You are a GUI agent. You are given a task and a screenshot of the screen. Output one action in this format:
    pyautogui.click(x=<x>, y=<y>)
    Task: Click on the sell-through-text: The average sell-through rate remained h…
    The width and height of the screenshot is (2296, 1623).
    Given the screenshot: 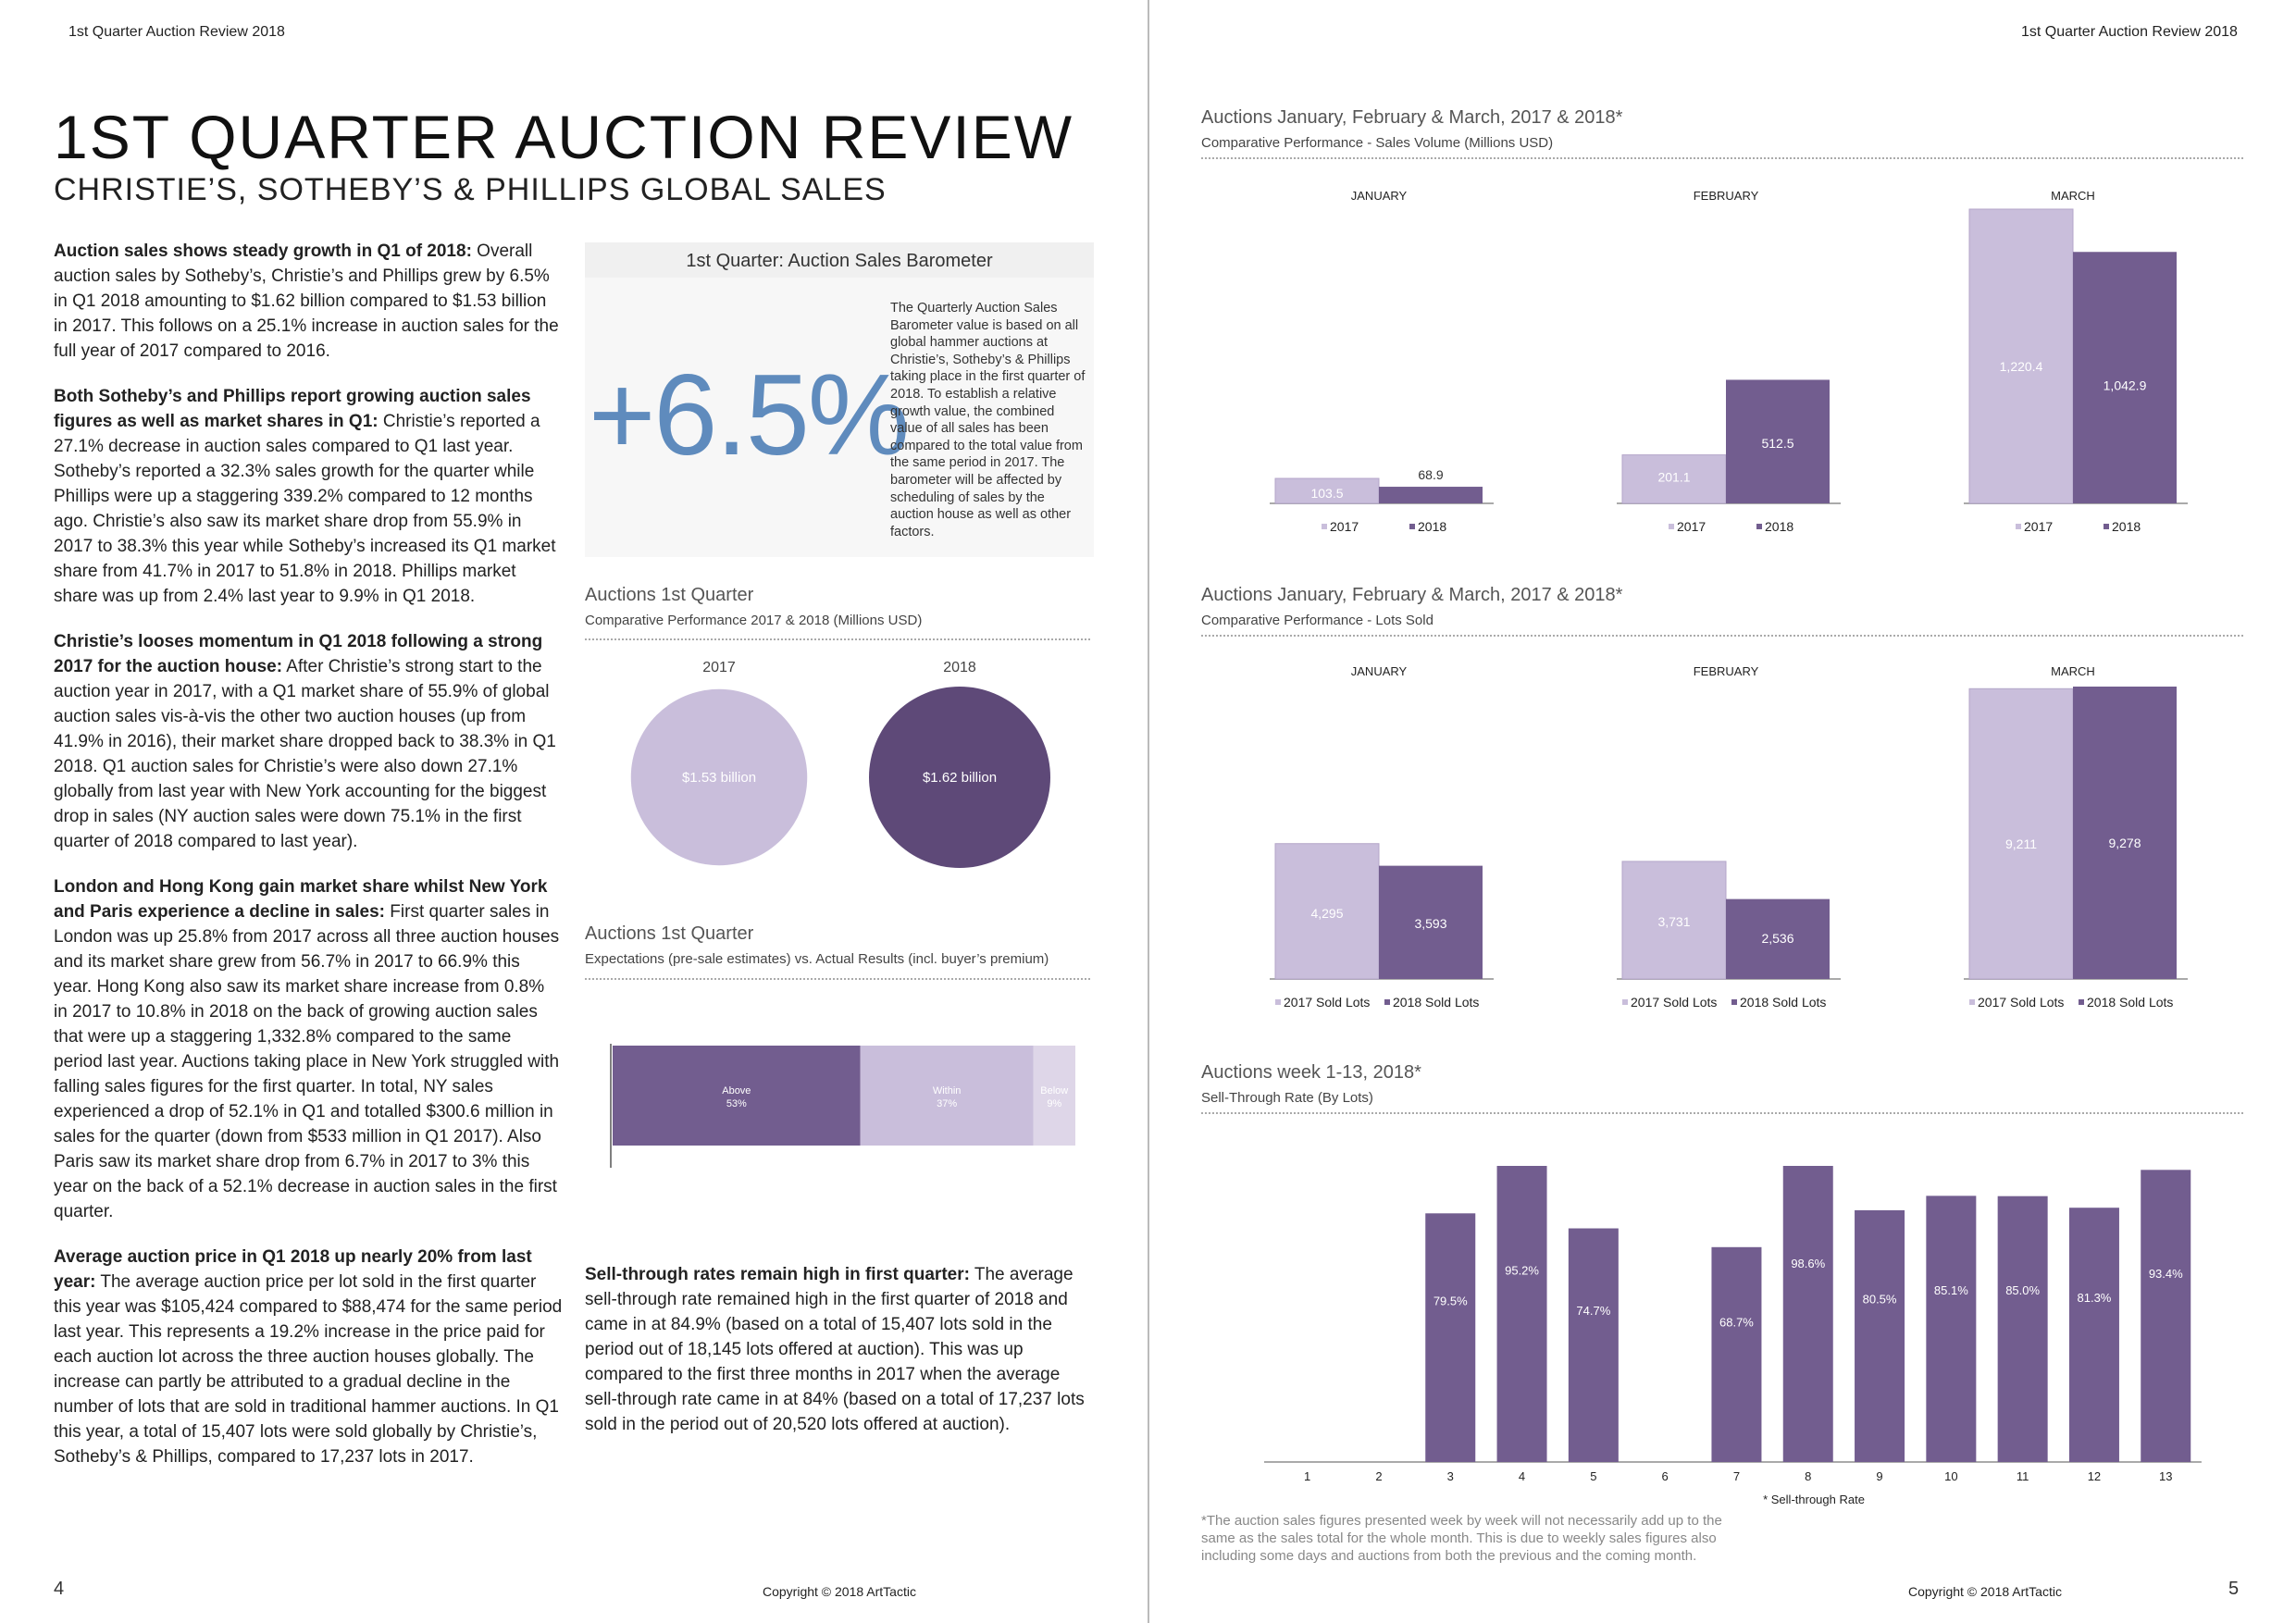 What is the action you would take?
    pyautogui.click(x=835, y=1349)
    